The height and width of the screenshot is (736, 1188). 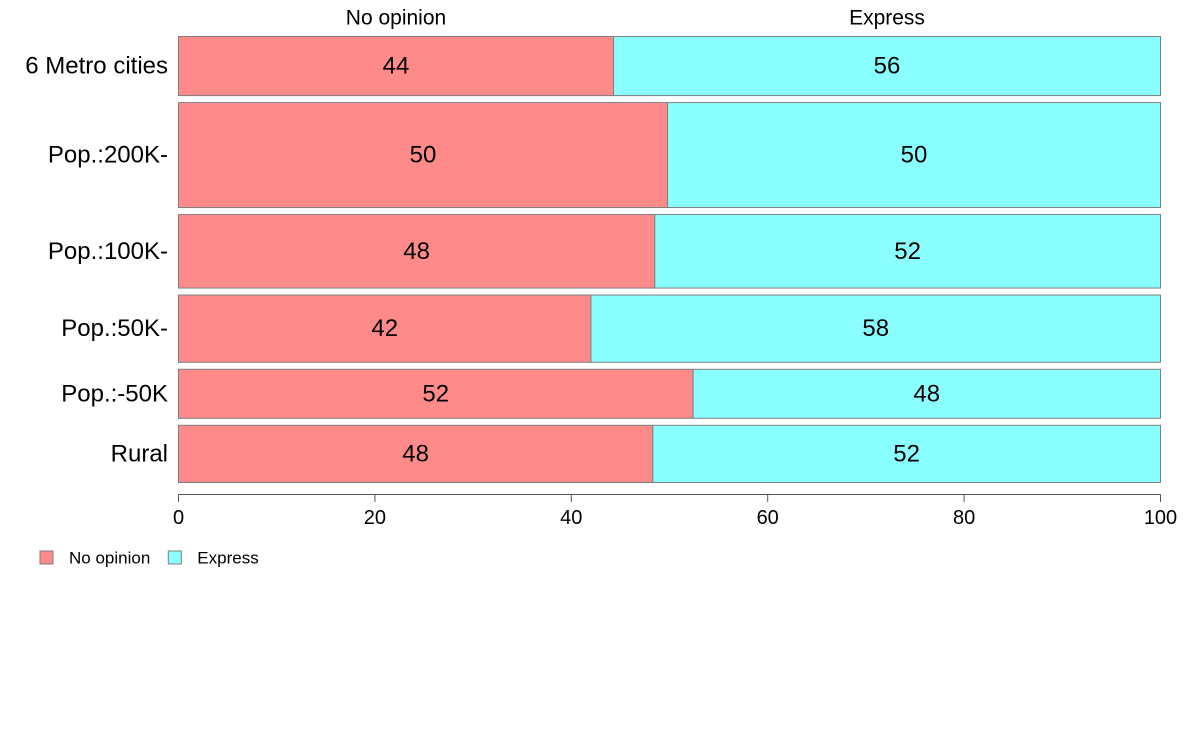 What do you see at coordinates (571, 518) in the screenshot?
I see `x-tick-label: 40` at bounding box center [571, 518].